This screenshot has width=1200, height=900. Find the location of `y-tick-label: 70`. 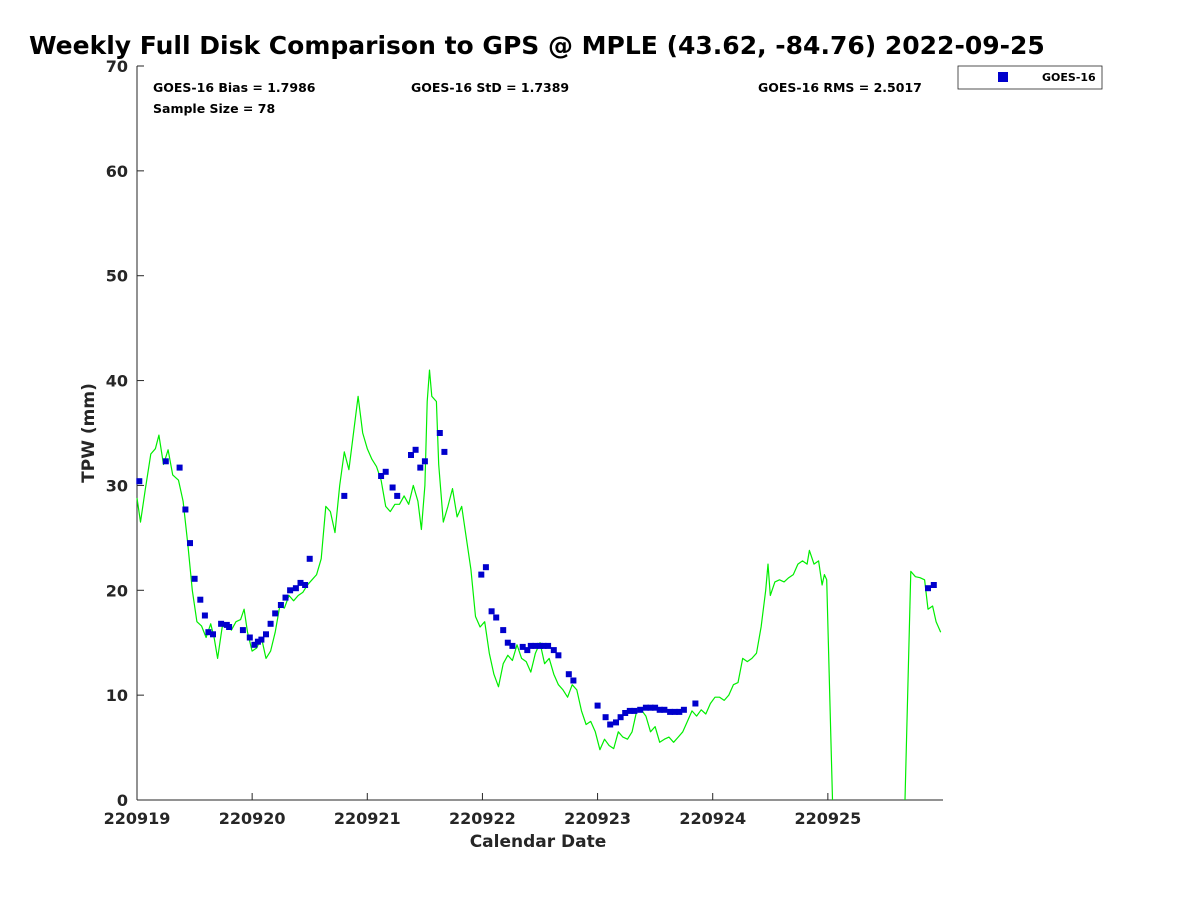

y-tick-label: 70 is located at coordinates (117, 66).